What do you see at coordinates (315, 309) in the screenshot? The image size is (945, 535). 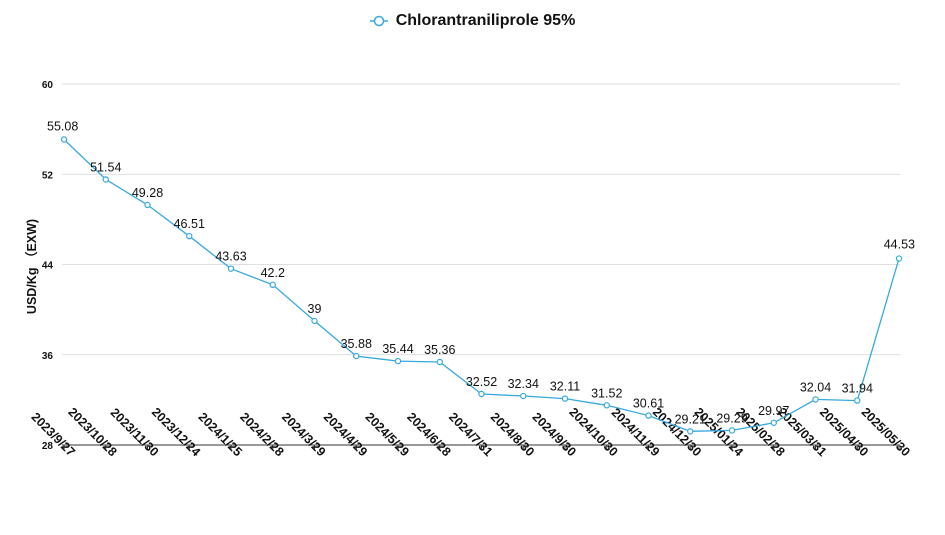 I see `data-label: 39` at bounding box center [315, 309].